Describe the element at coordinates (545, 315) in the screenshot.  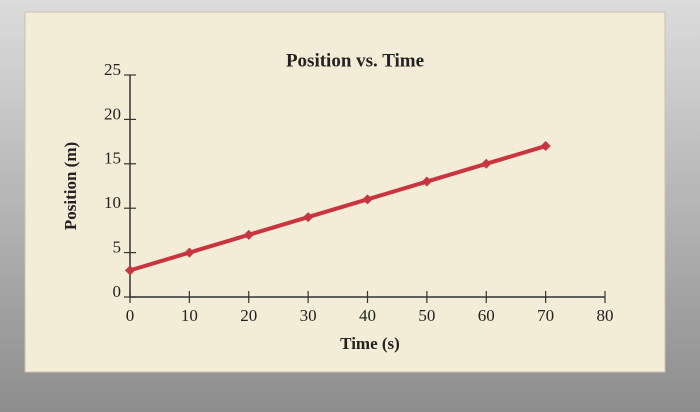
I see `x-tick-label: 70` at that location.